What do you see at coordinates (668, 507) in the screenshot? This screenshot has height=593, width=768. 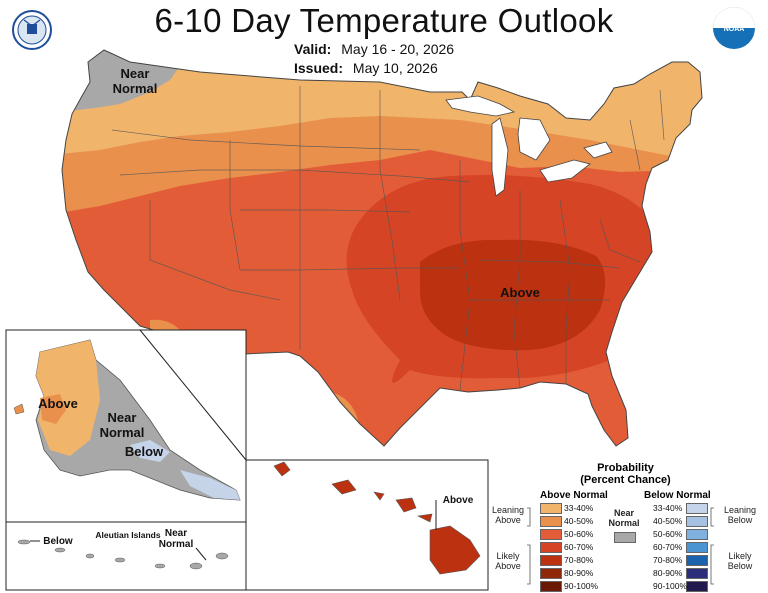 I see `legend-below-label-0: 33-40%` at bounding box center [668, 507].